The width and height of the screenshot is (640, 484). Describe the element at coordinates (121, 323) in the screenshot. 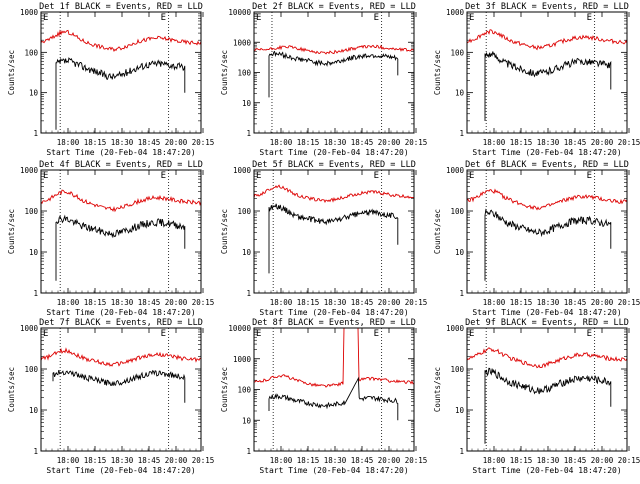

I see `panel-title: Det 7f BLACK = Events, RED = LLD` at that location.